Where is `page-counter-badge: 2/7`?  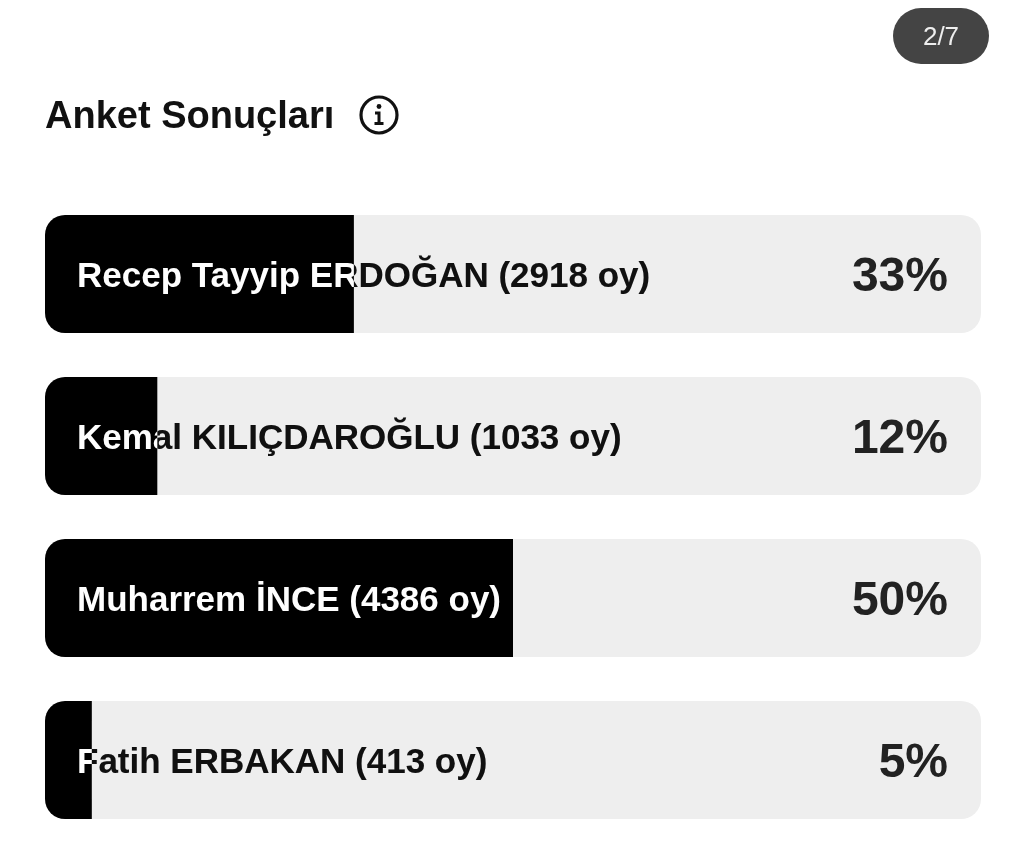
page-counter-badge: 2/7 is located at coordinates (941, 36).